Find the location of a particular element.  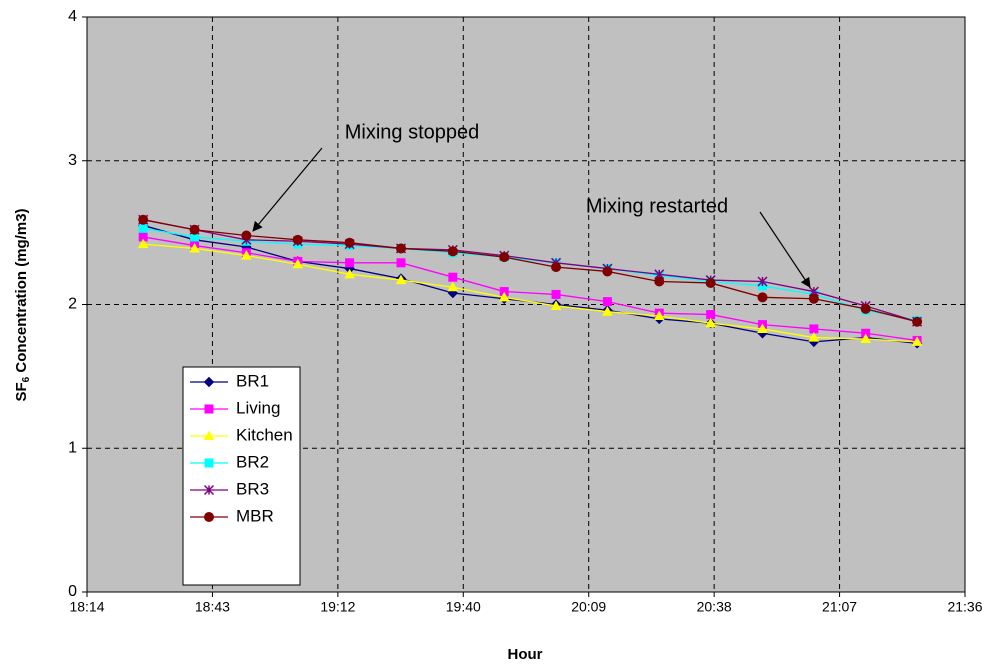

annotation: Mixing restarted is located at coordinates (657, 206).